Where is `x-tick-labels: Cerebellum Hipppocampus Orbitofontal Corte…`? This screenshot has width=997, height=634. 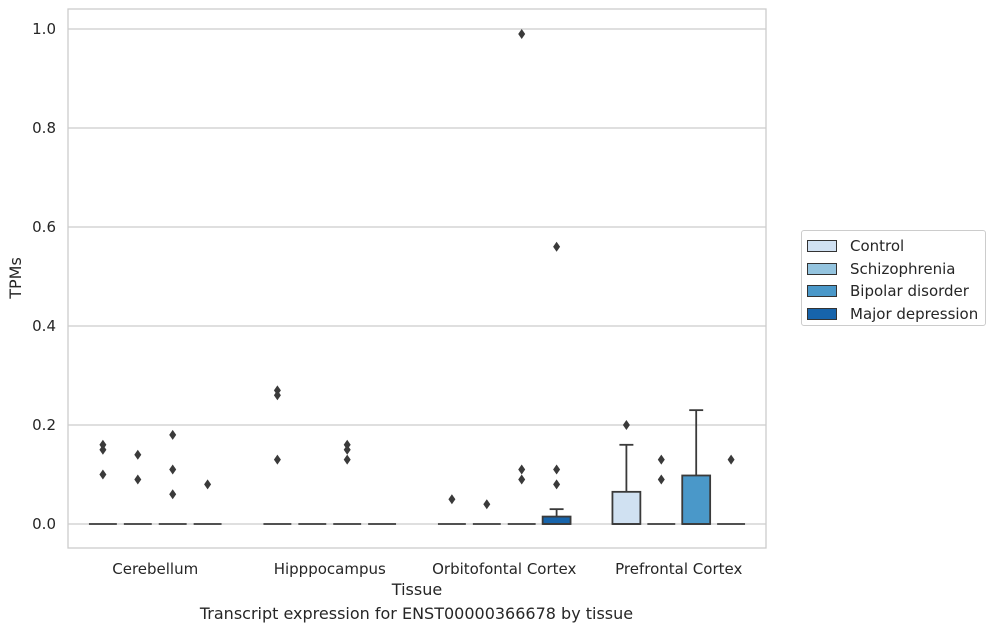
x-tick-labels: Cerebellum Hipppocampus Orbitofontal Corte… is located at coordinates (427, 569).